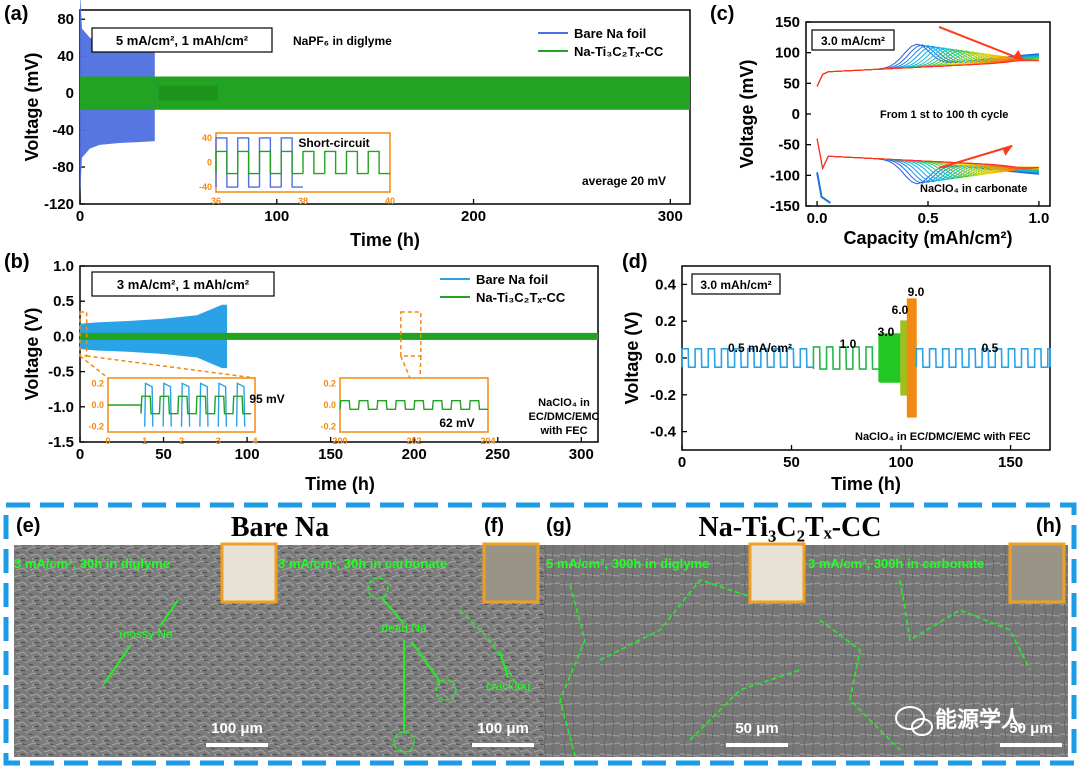 The height and width of the screenshot is (772, 1080). What do you see at coordinates (787, 22) in the screenshot?
I see `y-tick-label: 150` at bounding box center [787, 22].